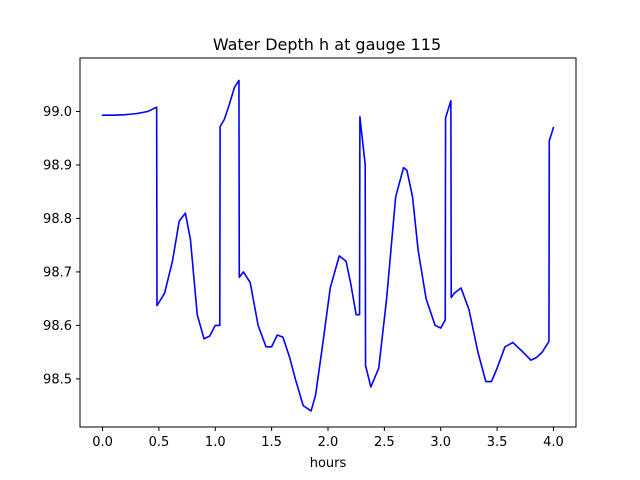  What do you see at coordinates (328, 463) in the screenshot?
I see `x-axis-label: hours` at bounding box center [328, 463].